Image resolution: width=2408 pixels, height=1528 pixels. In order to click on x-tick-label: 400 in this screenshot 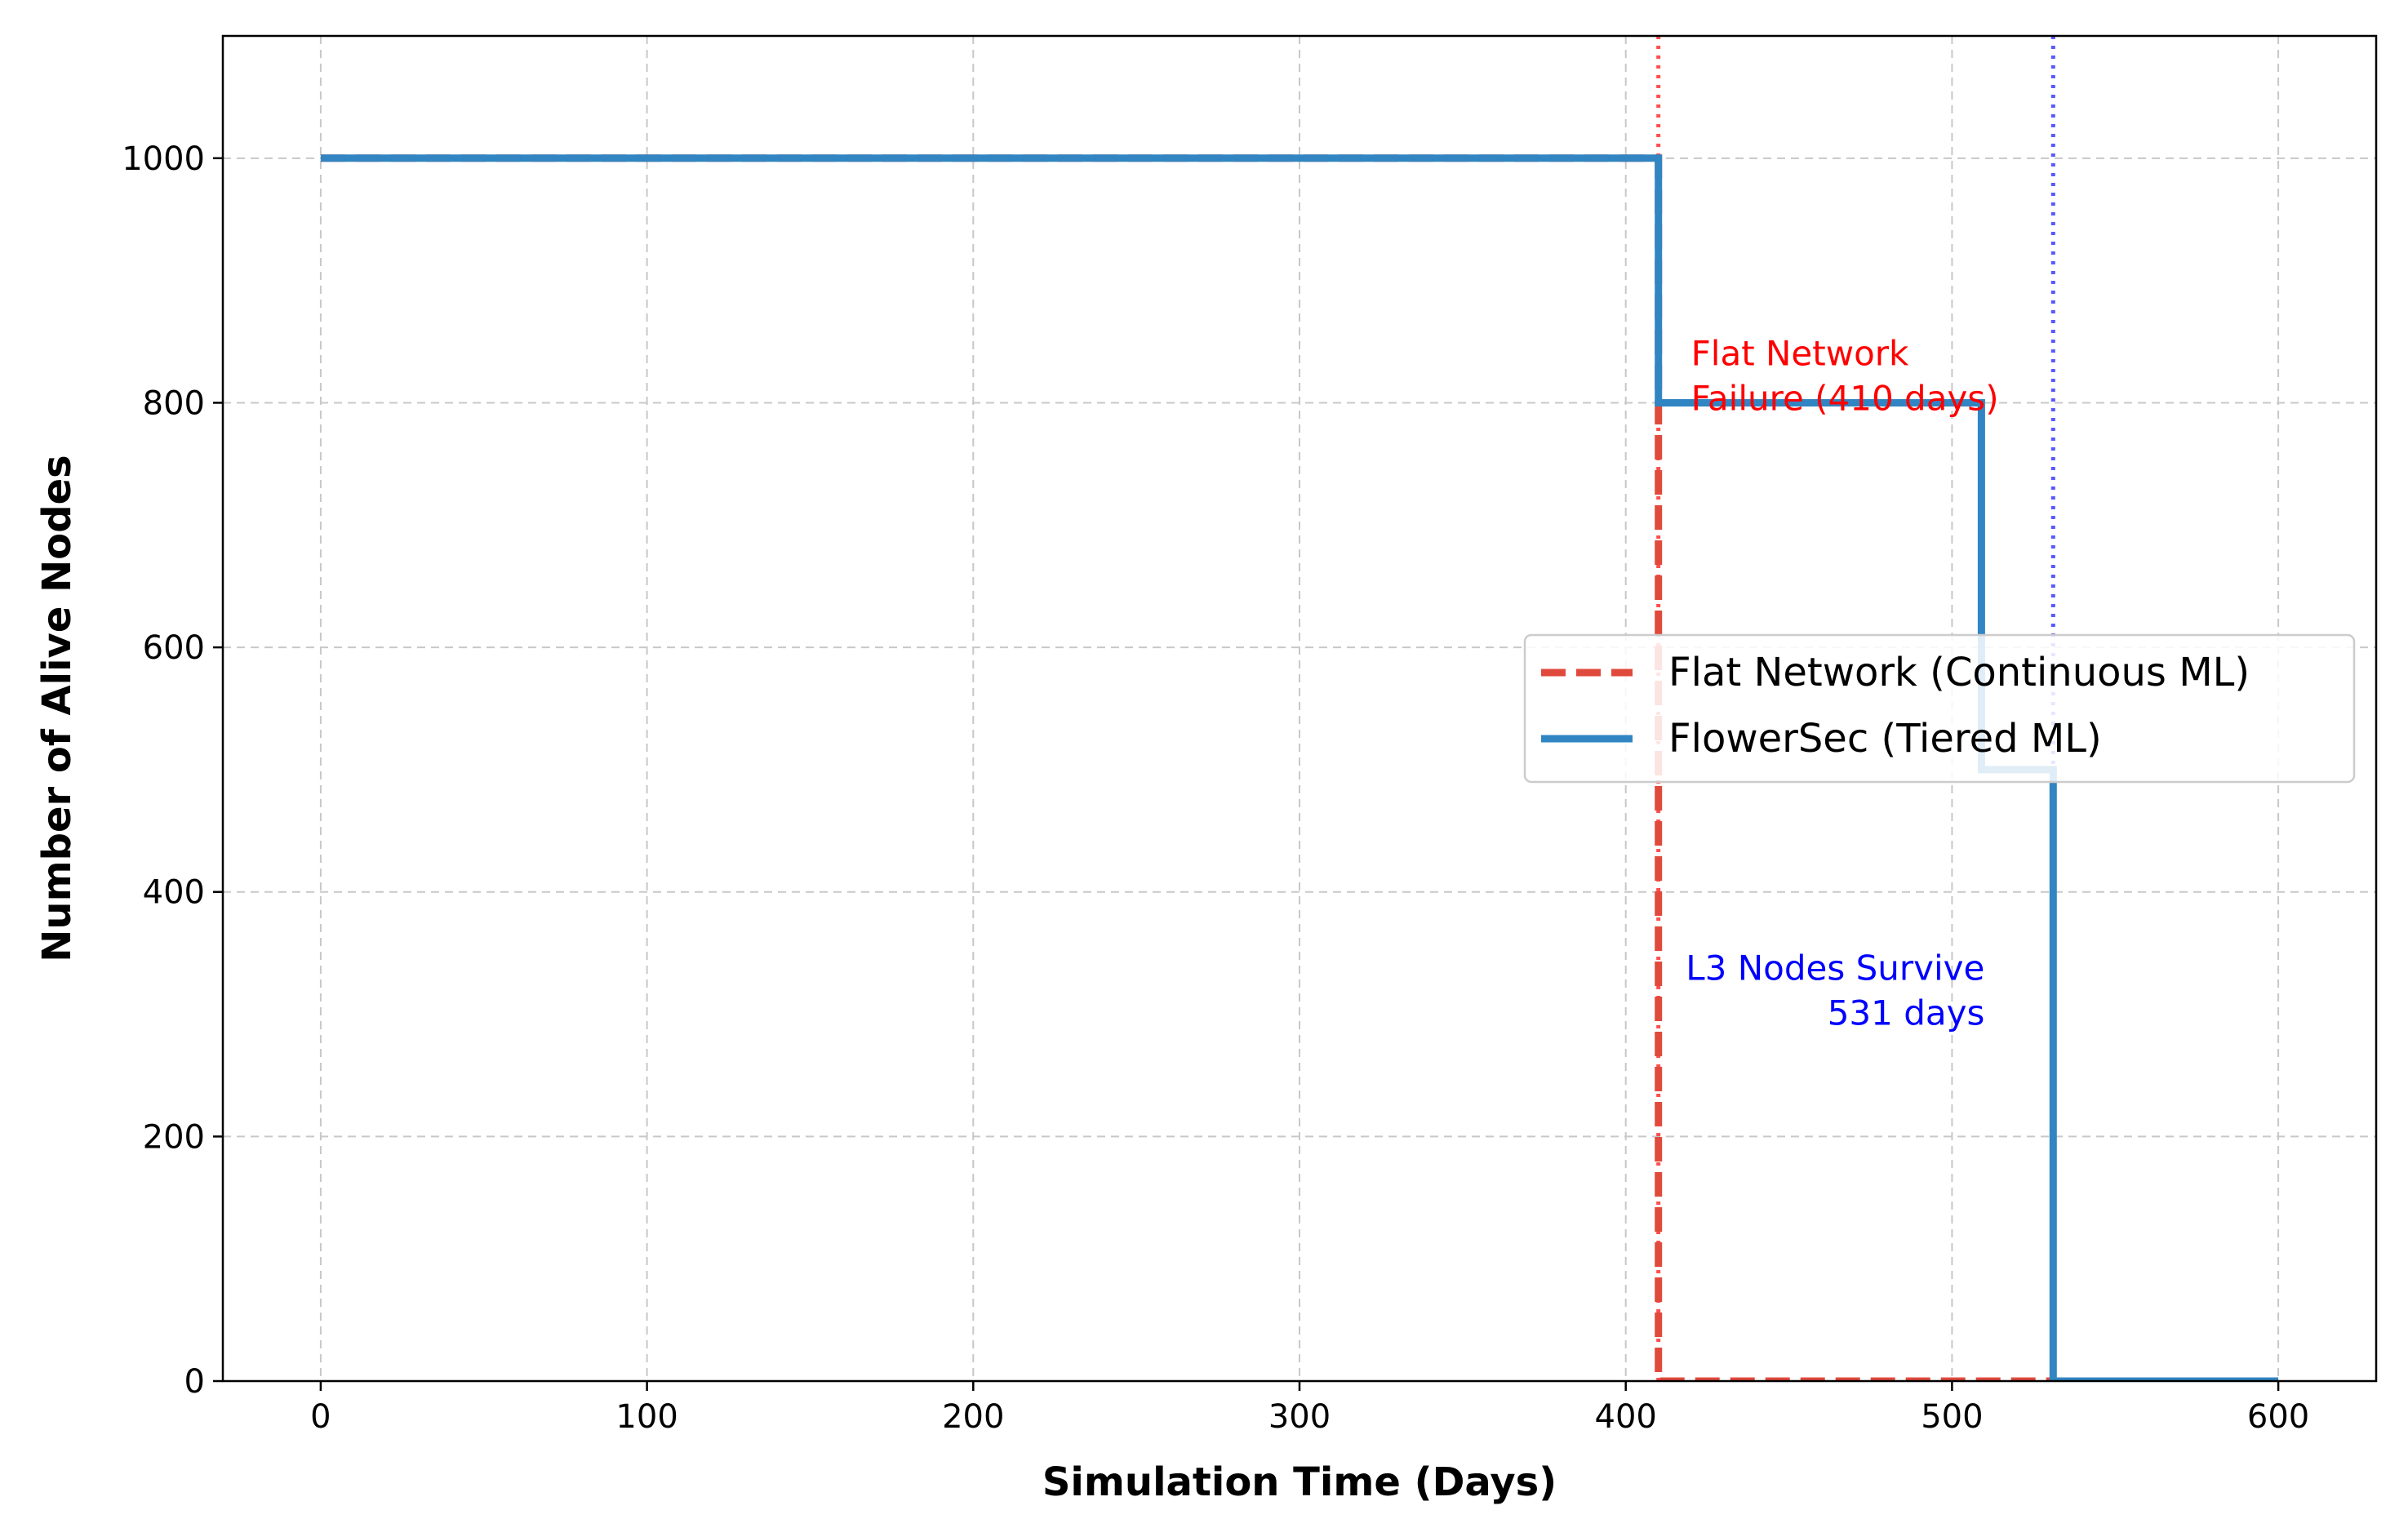, I will do `click(1626, 1417)`.